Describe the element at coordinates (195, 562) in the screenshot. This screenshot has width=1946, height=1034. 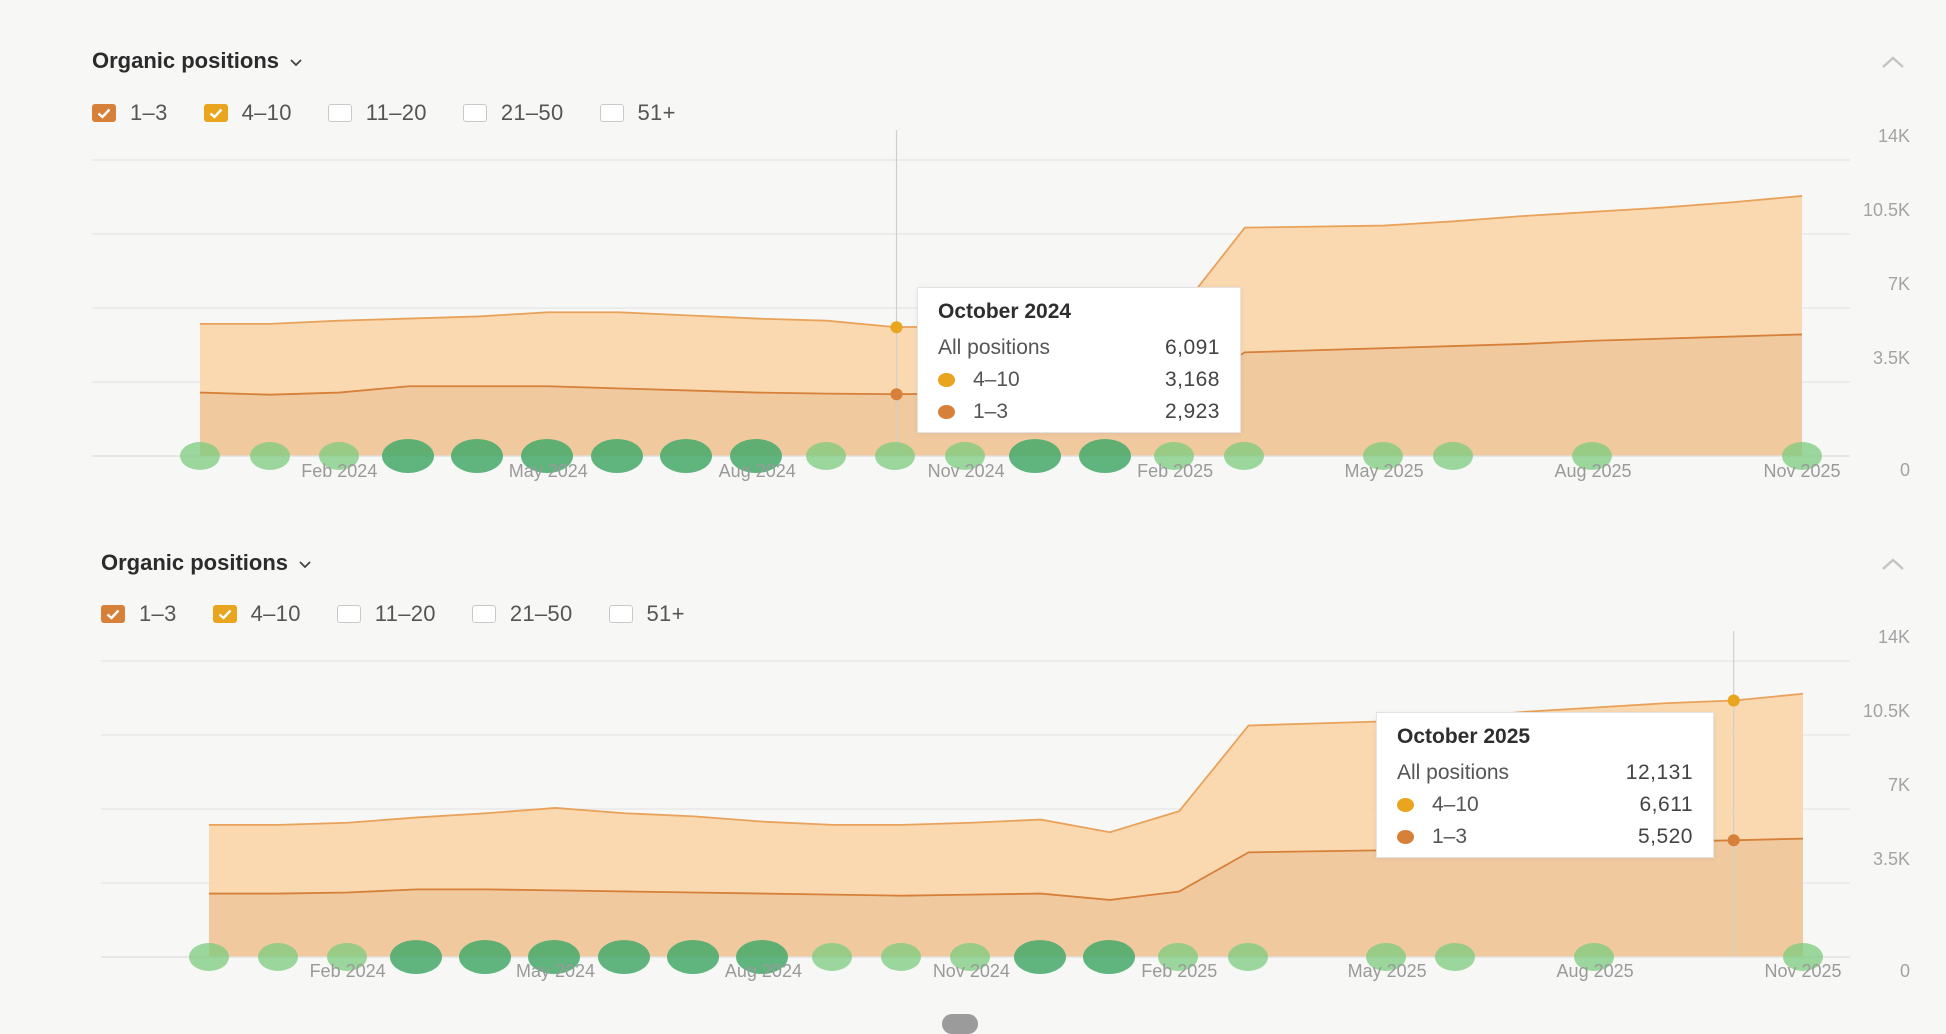
I see `panel-title: Organic positions` at that location.